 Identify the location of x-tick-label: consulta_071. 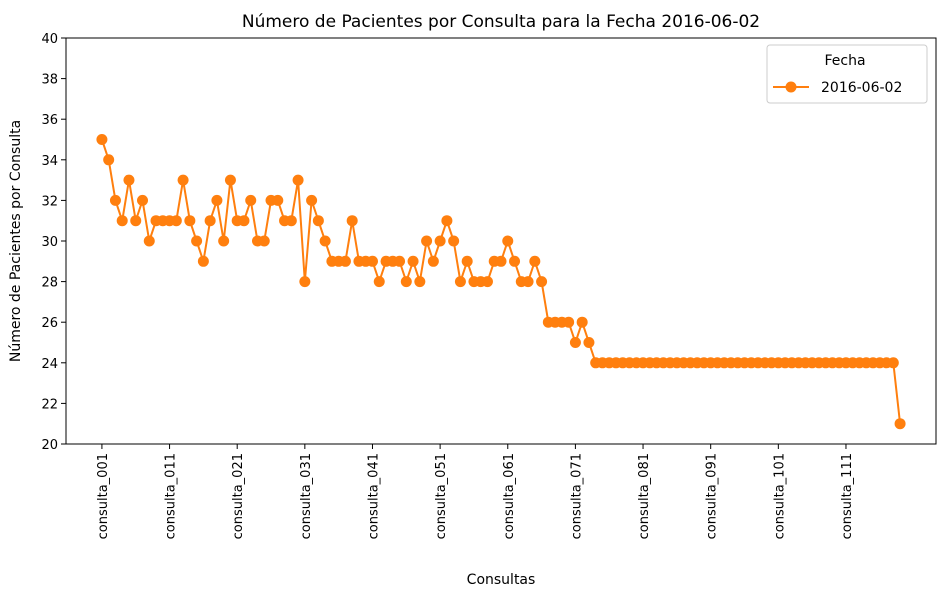
(576, 496).